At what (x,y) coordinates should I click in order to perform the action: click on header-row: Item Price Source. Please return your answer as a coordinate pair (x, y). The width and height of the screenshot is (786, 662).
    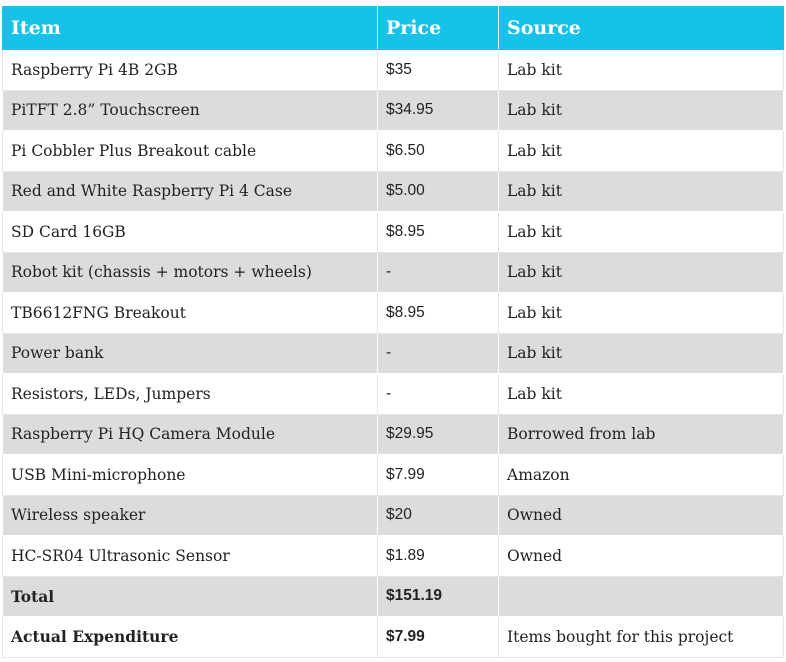
    Looking at the image, I should click on (393, 28).